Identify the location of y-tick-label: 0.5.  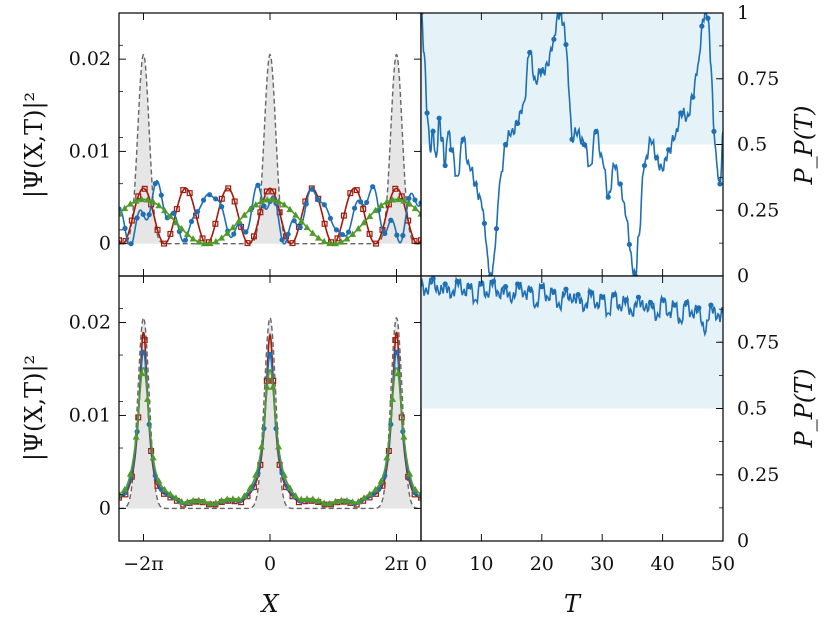
(752, 145).